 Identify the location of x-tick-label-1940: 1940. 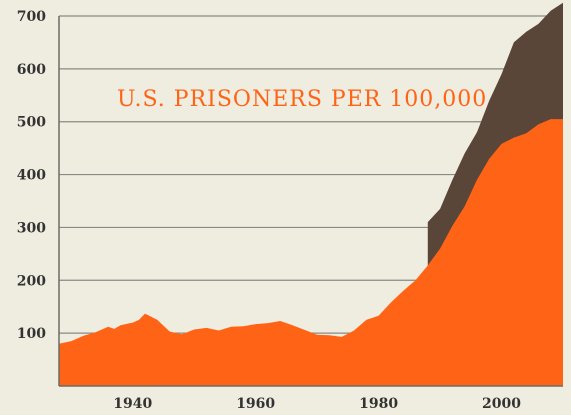
(132, 404).